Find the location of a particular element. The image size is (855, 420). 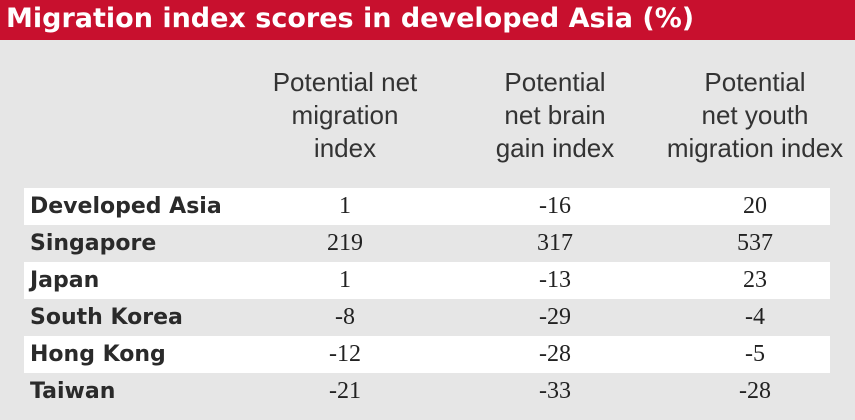

table-row: Japan 1 -13 23 is located at coordinates (427, 280).